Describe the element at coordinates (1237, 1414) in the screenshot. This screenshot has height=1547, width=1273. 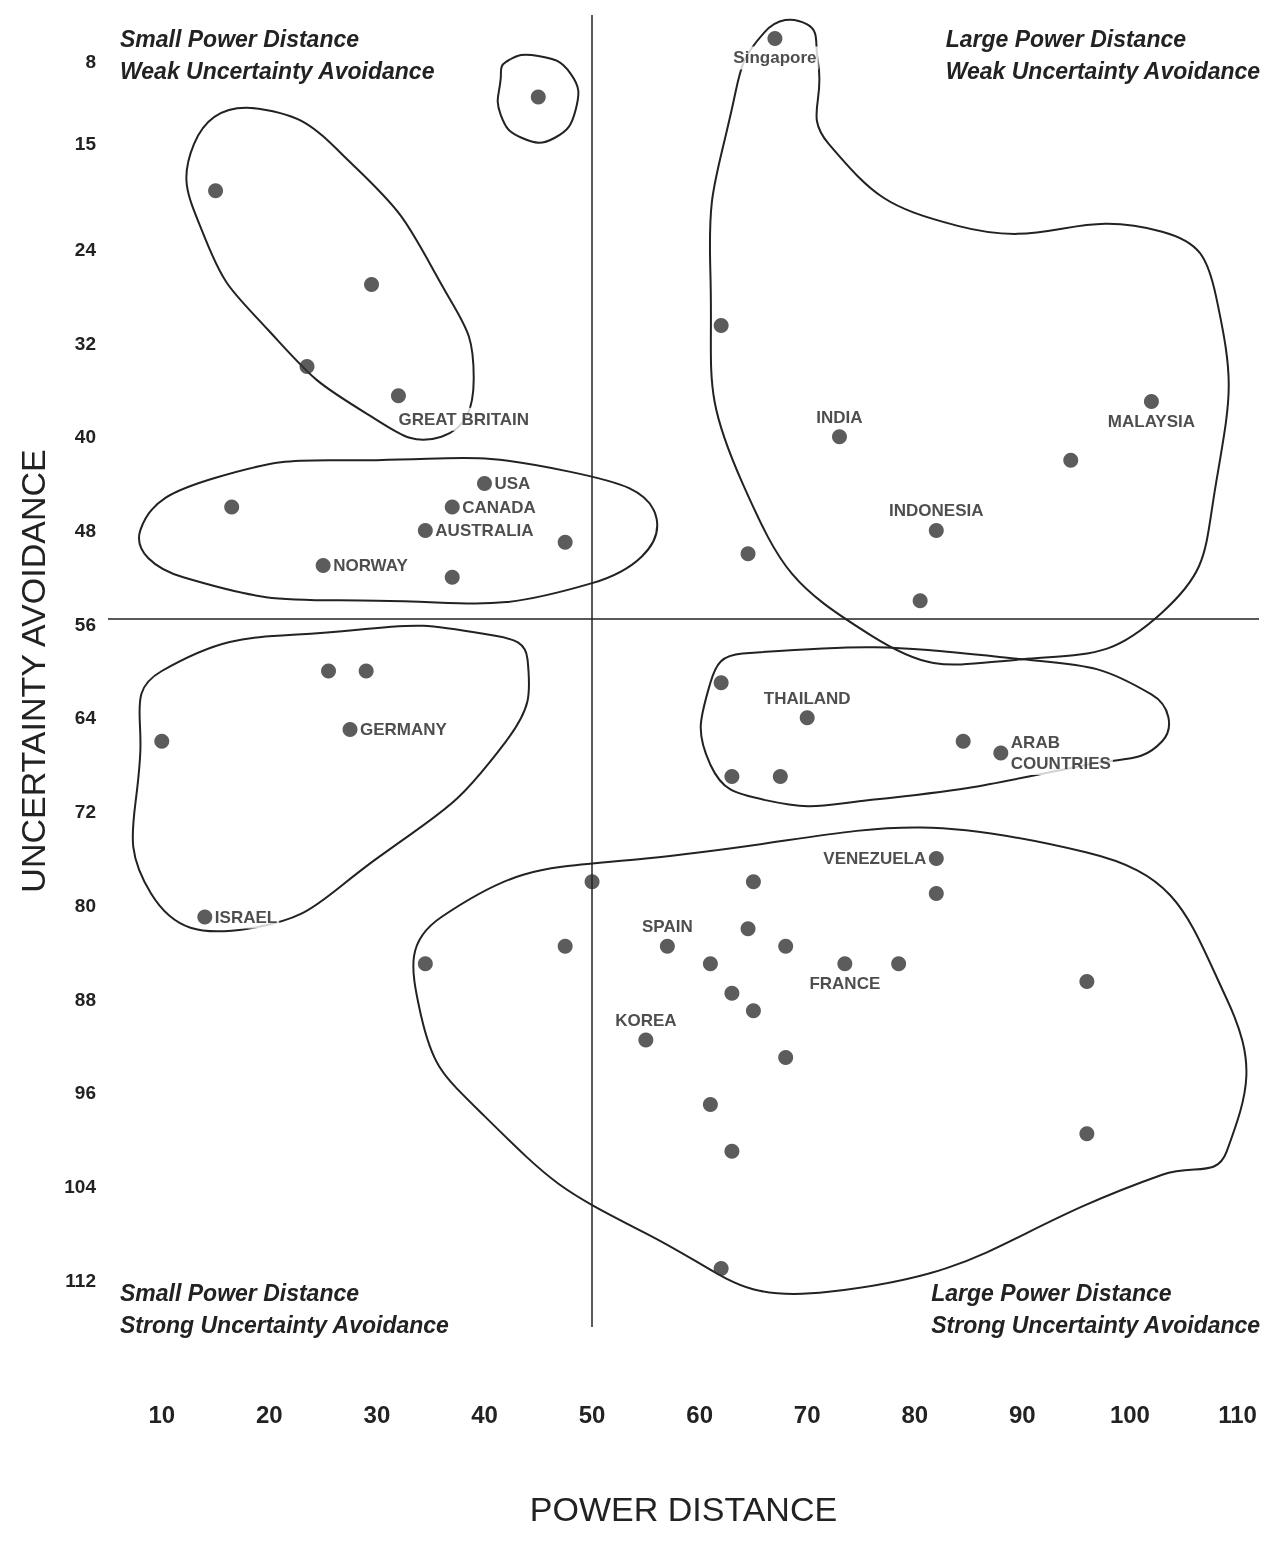
I see `x-tick-label: 110` at that location.